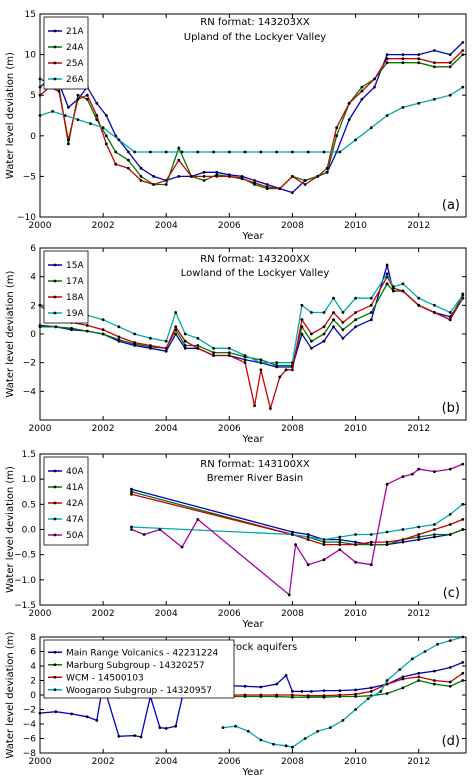 The height and width of the screenshot is (780, 474). What do you see at coordinates (75, 504) in the screenshot?
I see `legend-label: 42A` at bounding box center [75, 504].